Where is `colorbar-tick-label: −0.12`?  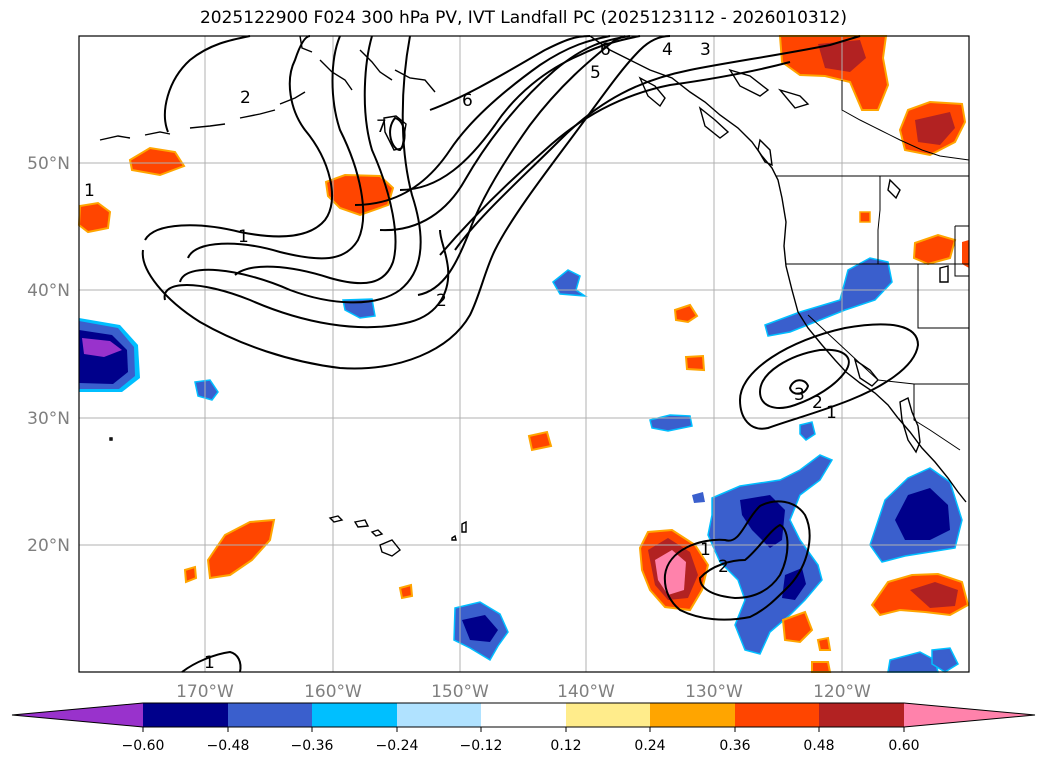
colorbar-tick-label: −0.12 is located at coordinates (481, 746).